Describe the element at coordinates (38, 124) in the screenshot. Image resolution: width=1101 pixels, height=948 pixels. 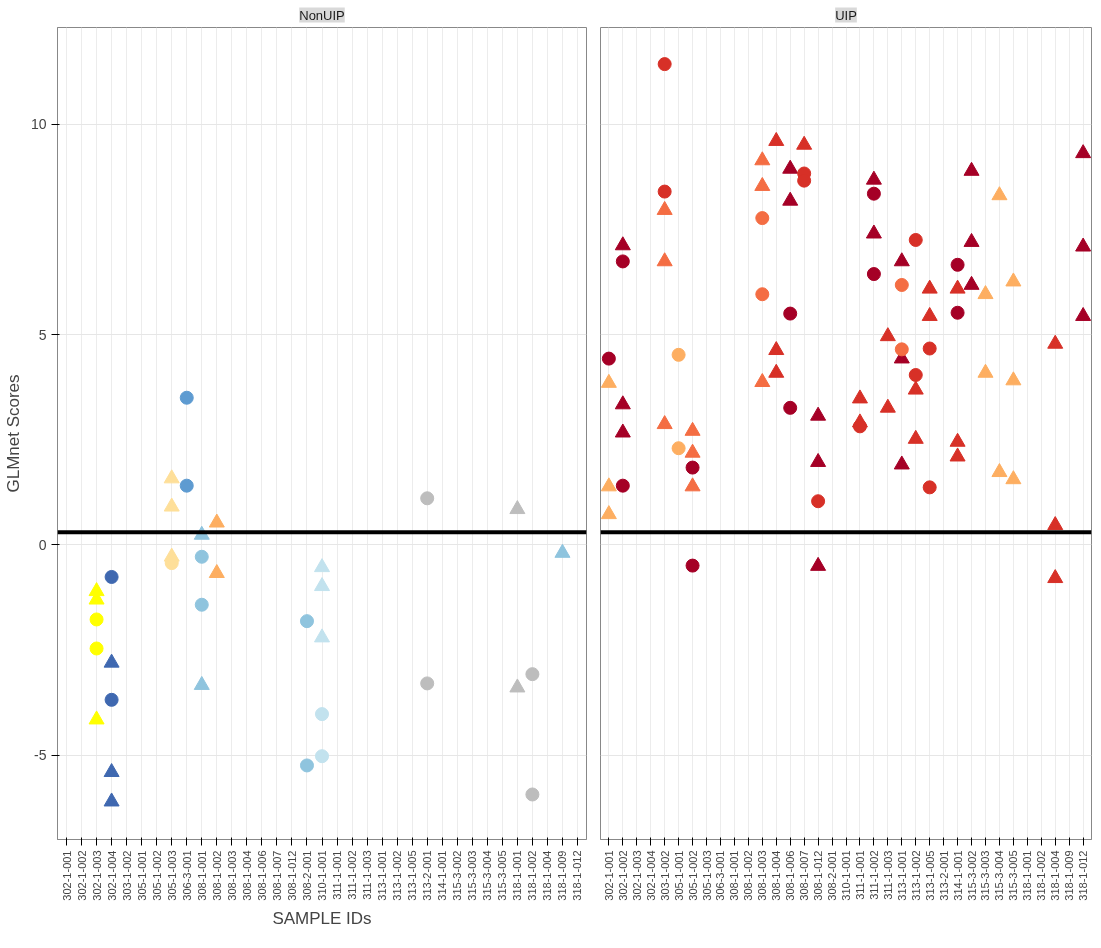
I see `y-tick-label: 10` at that location.